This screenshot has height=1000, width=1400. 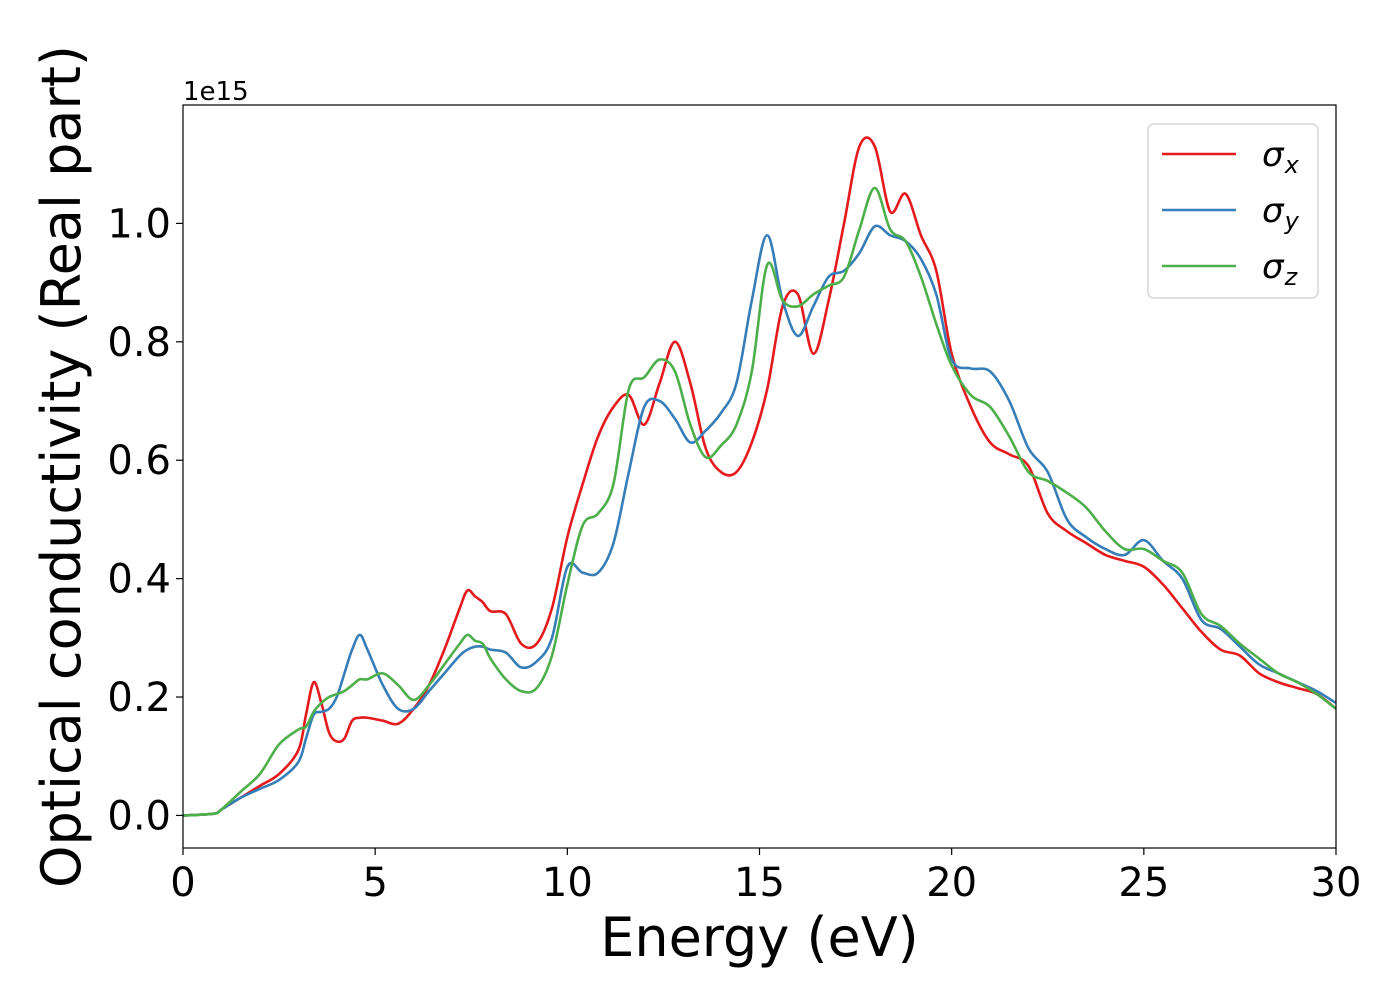 What do you see at coordinates (759, 937) in the screenshot?
I see `x-axis-title: Energy (eV)` at bounding box center [759, 937].